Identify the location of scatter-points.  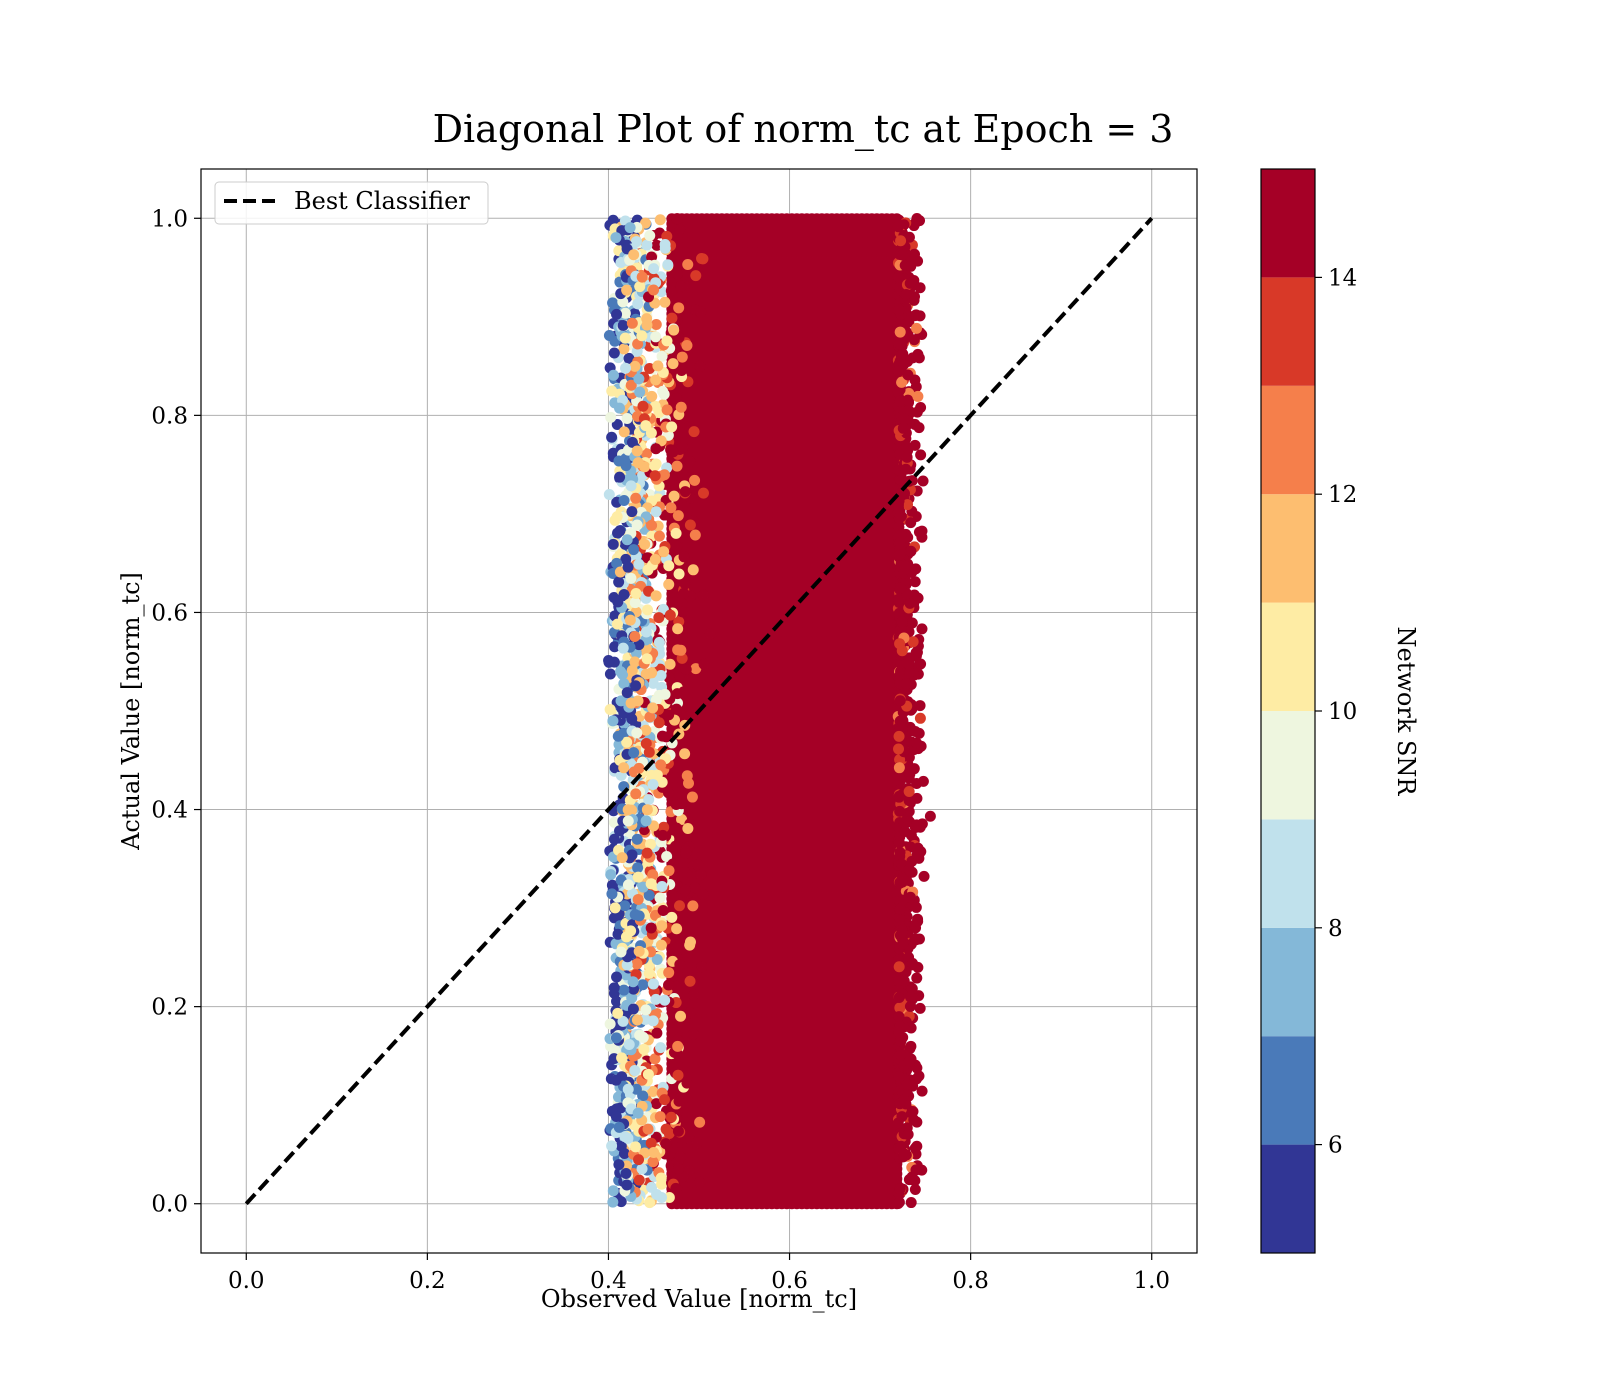
(769, 711).